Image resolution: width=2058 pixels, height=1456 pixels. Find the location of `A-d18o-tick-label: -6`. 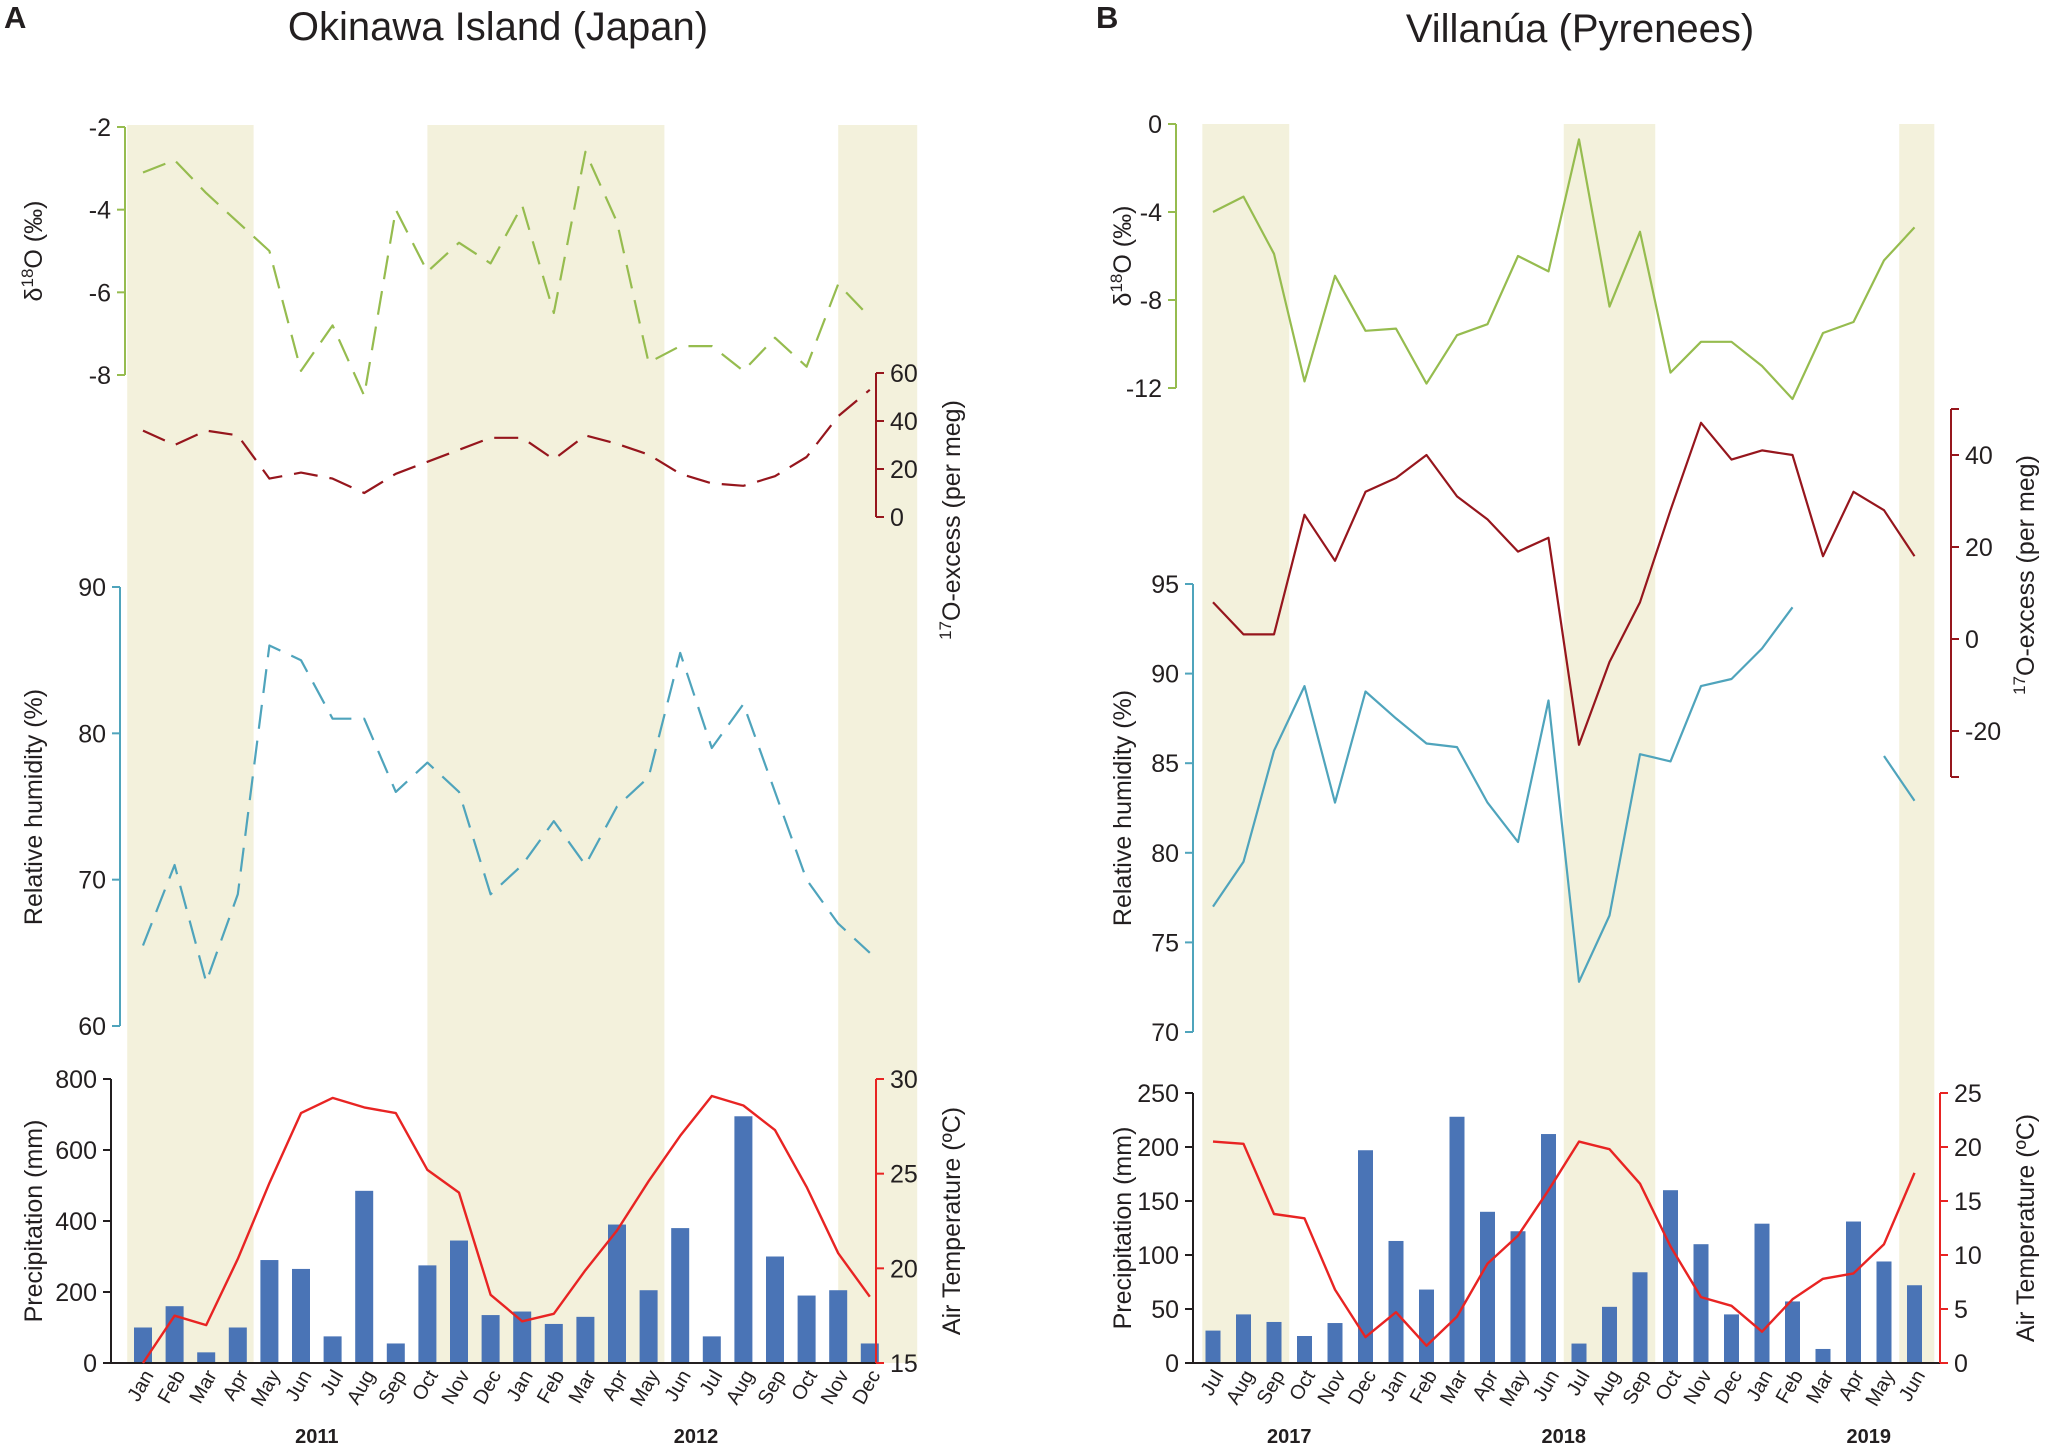

A-d18o-tick-label: -6 is located at coordinates (100, 293).